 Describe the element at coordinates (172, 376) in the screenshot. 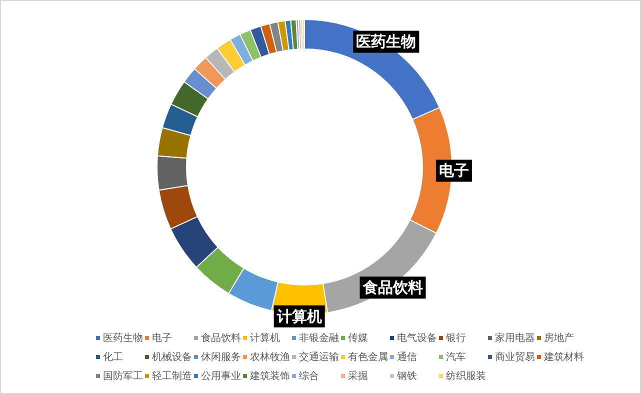

I see `legend-label: 轻工制造` at that location.